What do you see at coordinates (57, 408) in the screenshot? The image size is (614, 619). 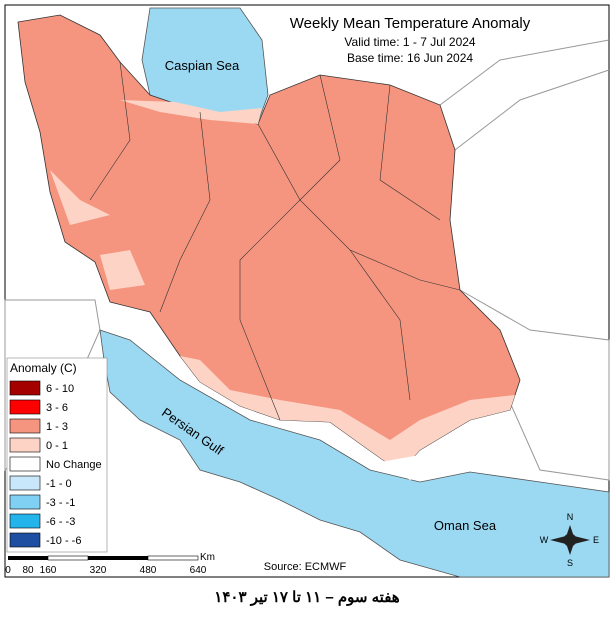 I see `legend-label: 3 - 6` at bounding box center [57, 408].